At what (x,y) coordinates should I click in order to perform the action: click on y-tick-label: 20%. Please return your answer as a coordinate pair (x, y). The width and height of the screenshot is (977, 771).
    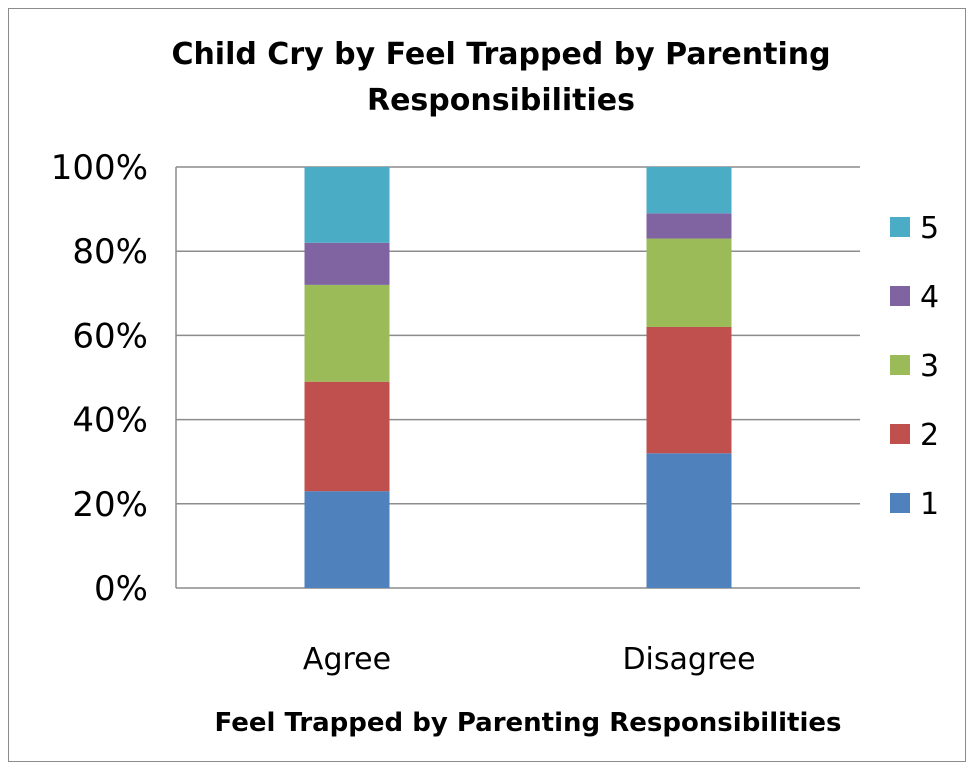
    Looking at the image, I should click on (110, 505).